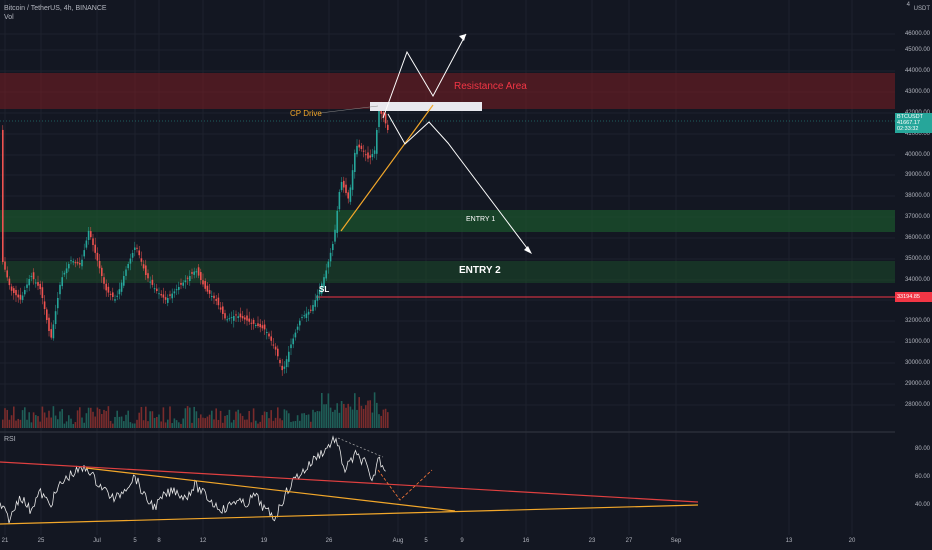 This screenshot has width=932, height=550. I want to click on cp-drive-trendline, so click(387, 168).